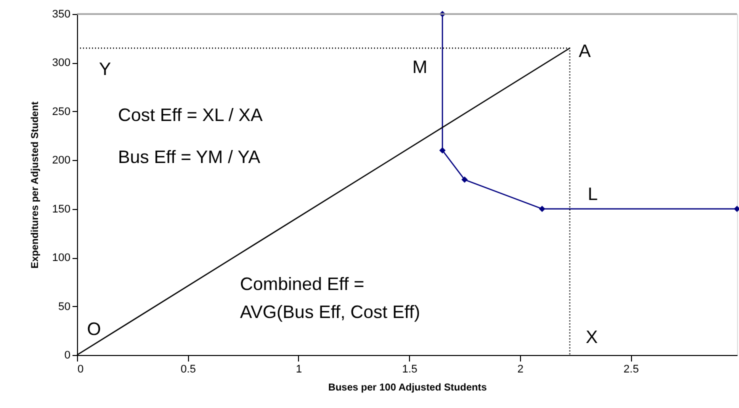 The height and width of the screenshot is (408, 739). Describe the element at coordinates (408, 388) in the screenshot. I see `x-axis-title: Buses per 100 Adjusted Students` at that location.